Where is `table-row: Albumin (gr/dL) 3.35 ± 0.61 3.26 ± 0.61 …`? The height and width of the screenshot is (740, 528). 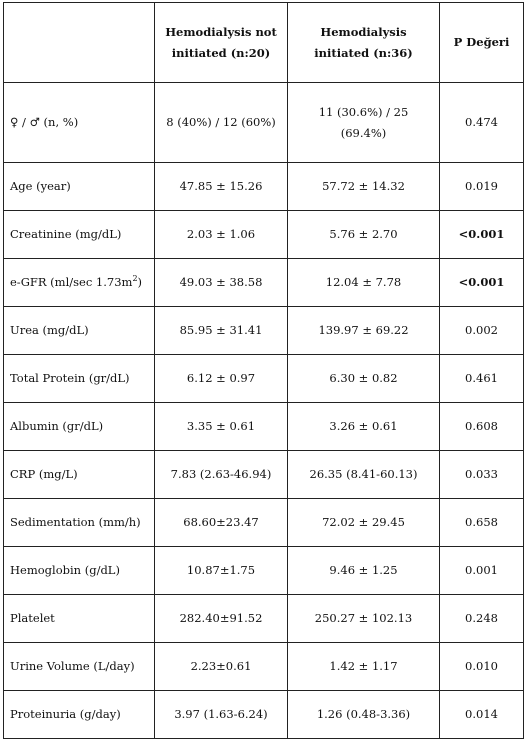 table-row: Albumin (gr/dL) 3.35 ± 0.61 3.26 ± 0.61 … is located at coordinates (263, 426).